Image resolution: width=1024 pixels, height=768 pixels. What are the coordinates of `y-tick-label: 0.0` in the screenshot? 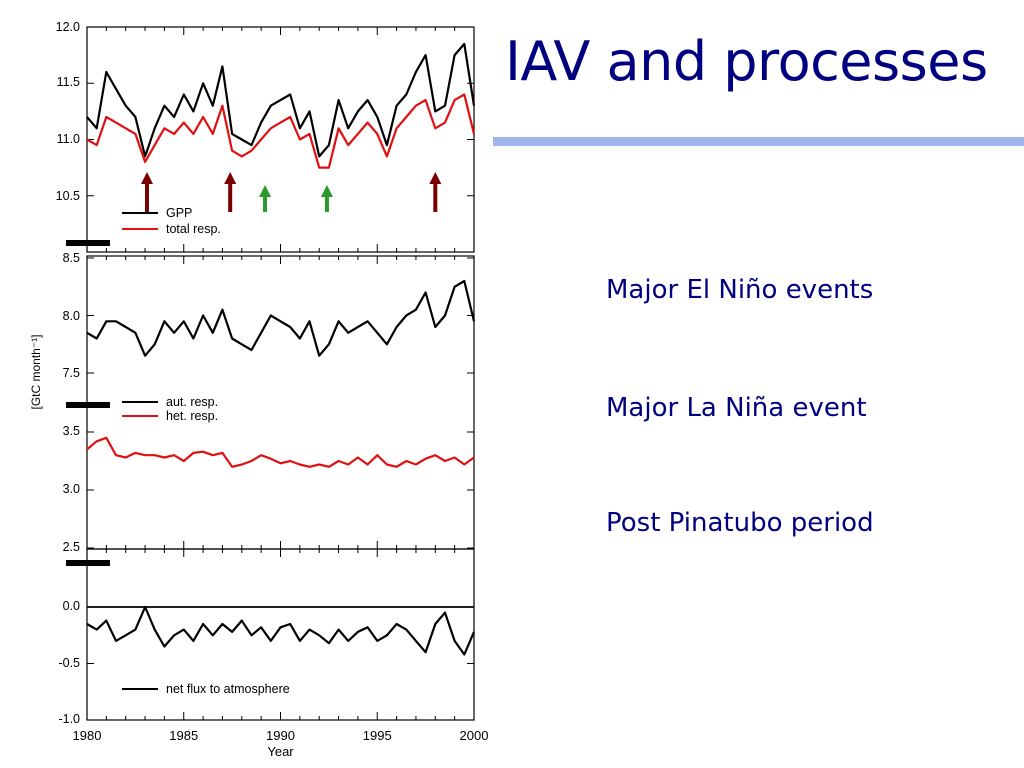 It's located at (71, 606).